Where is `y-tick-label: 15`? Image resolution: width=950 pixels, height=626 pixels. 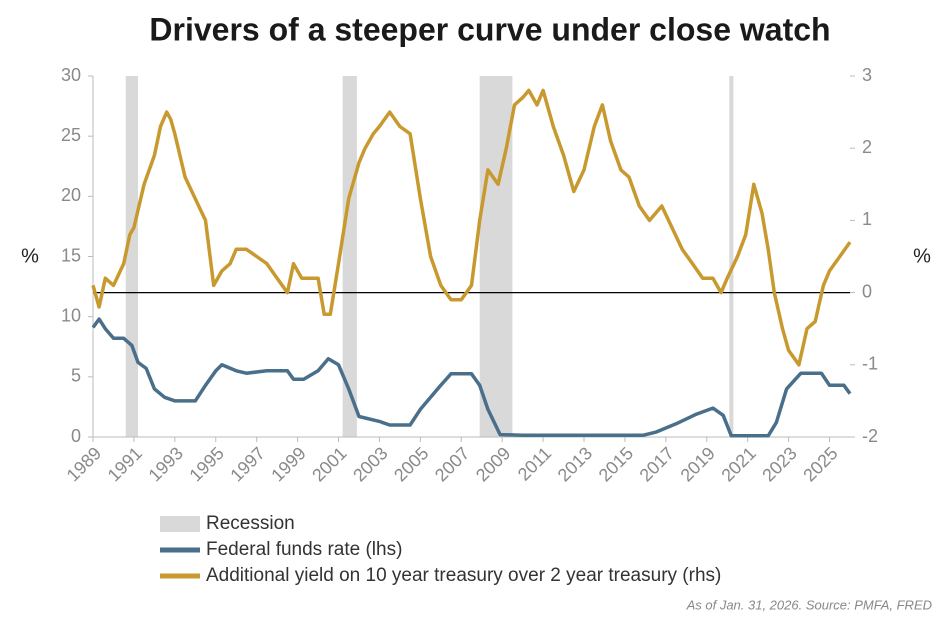
y-tick-label: 15 is located at coordinates (71, 255).